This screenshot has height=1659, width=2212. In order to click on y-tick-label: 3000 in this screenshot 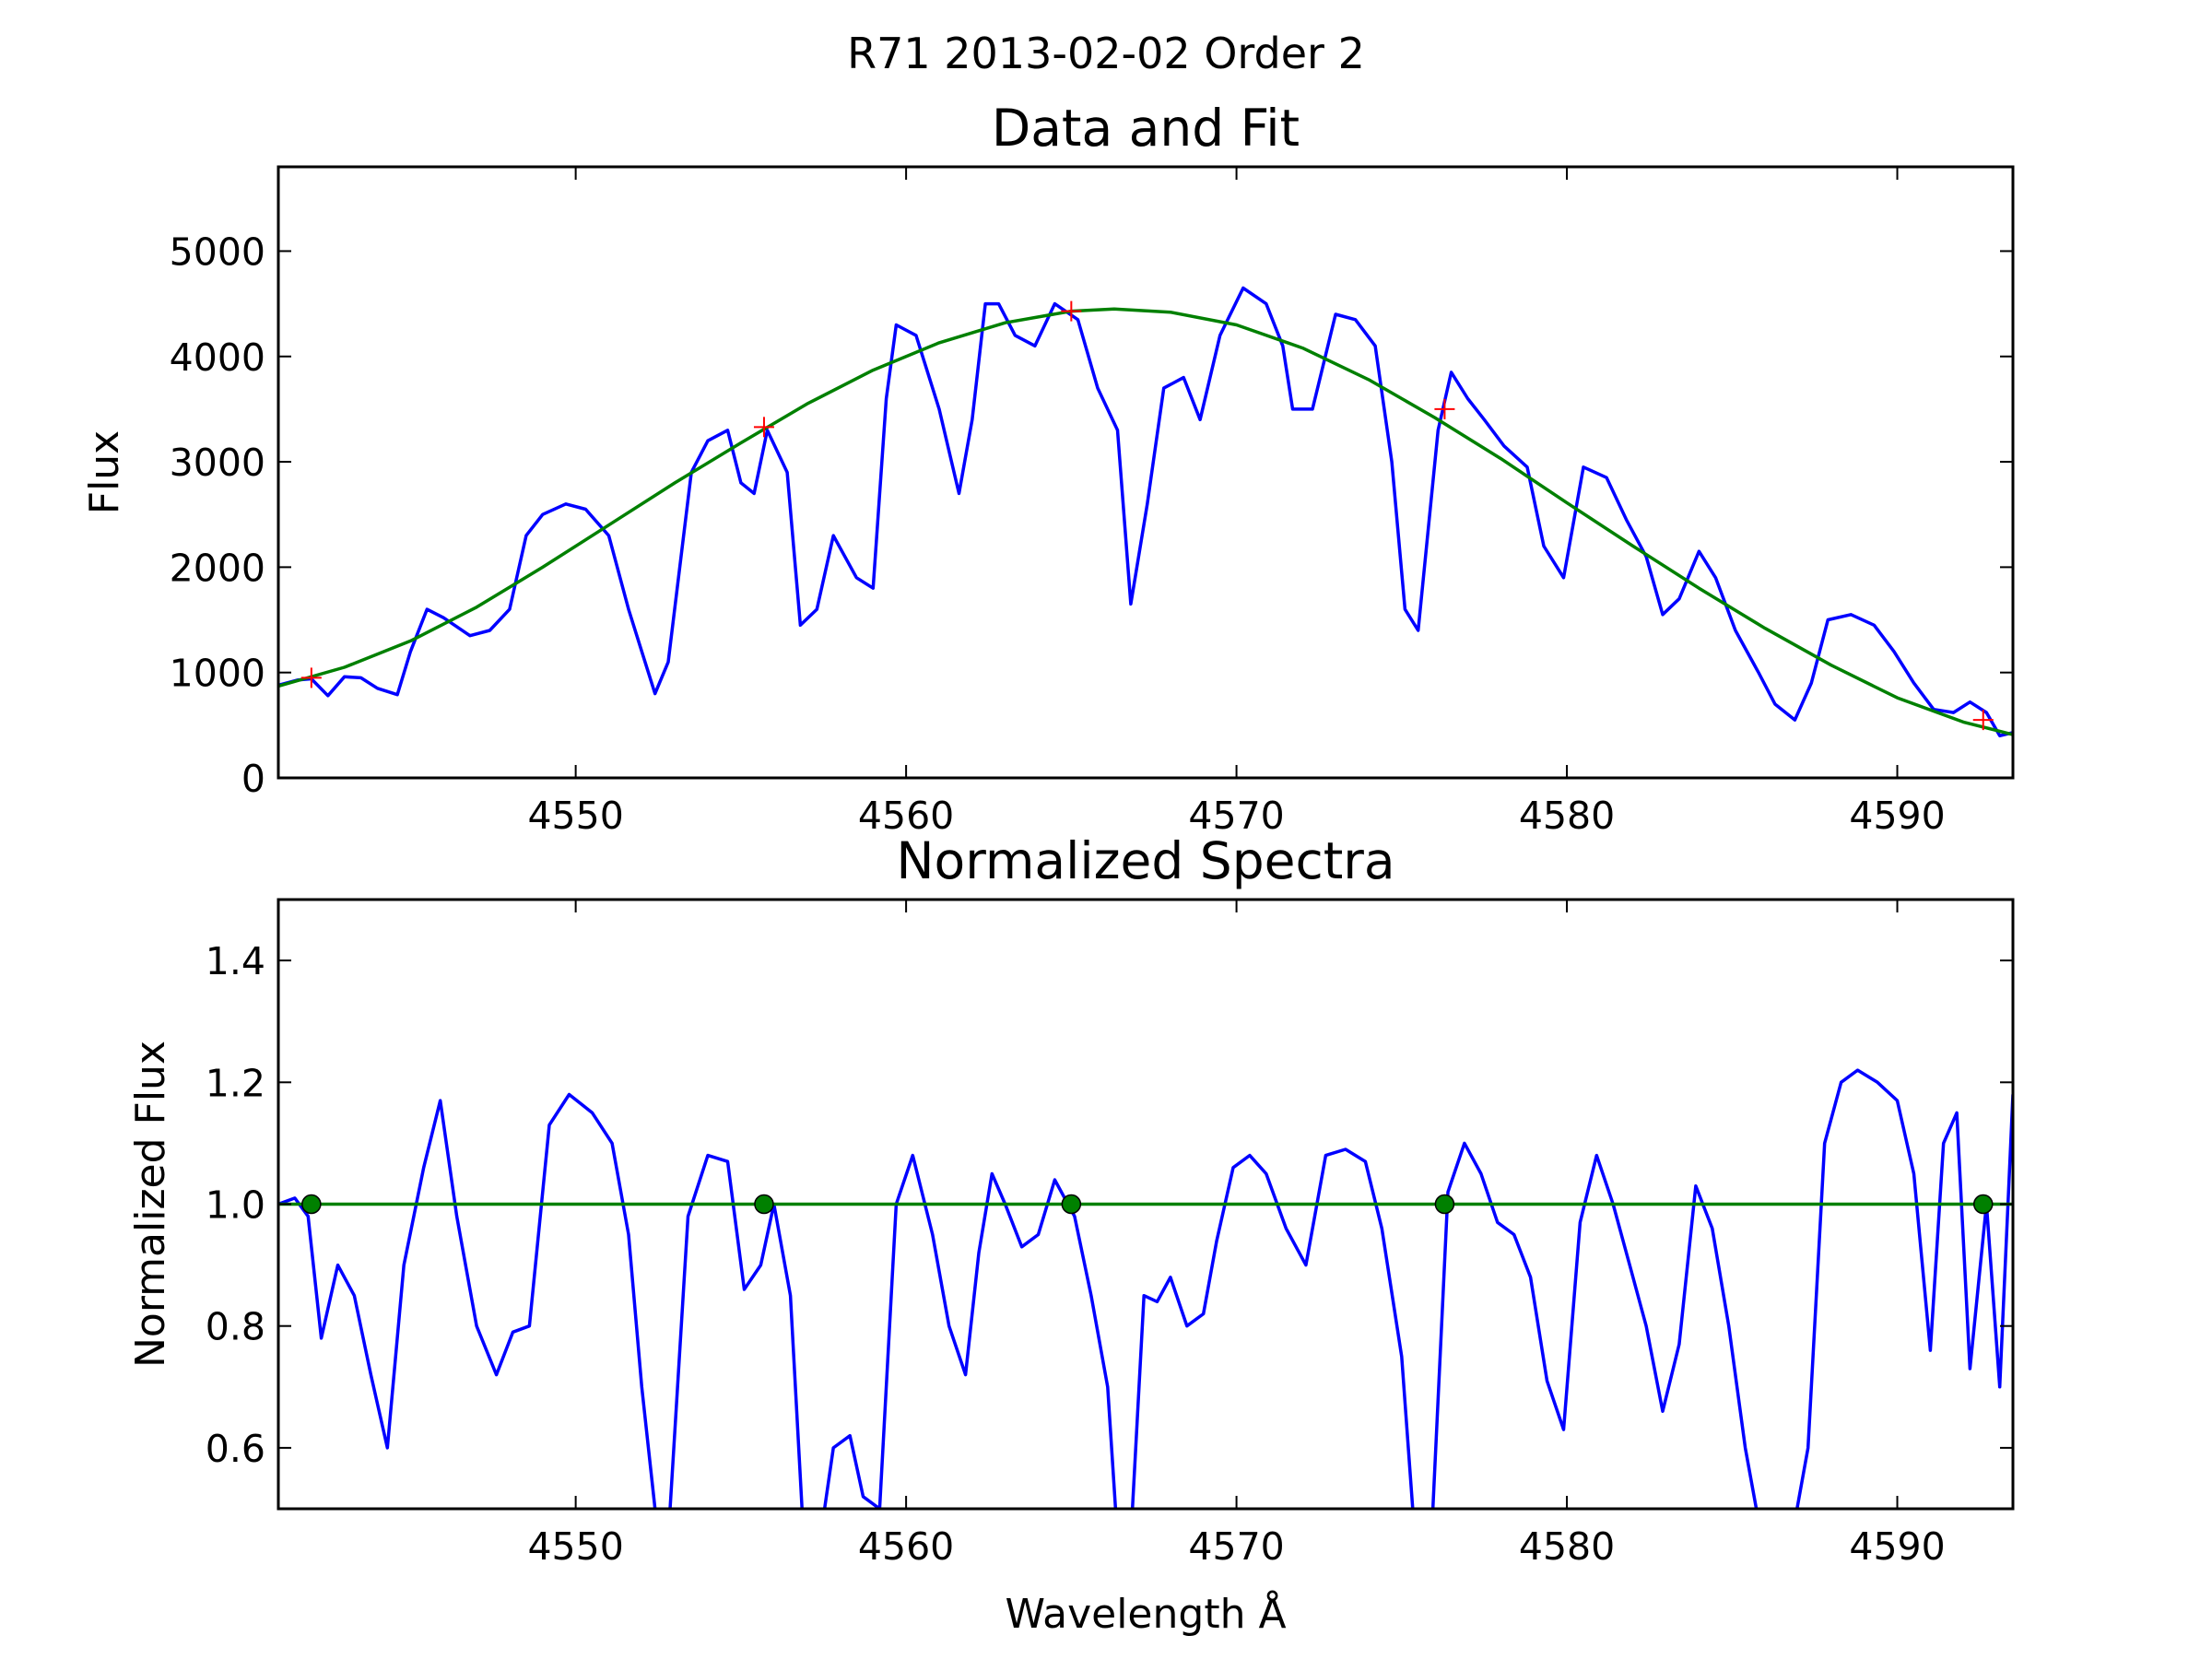, I will do `click(217, 463)`.